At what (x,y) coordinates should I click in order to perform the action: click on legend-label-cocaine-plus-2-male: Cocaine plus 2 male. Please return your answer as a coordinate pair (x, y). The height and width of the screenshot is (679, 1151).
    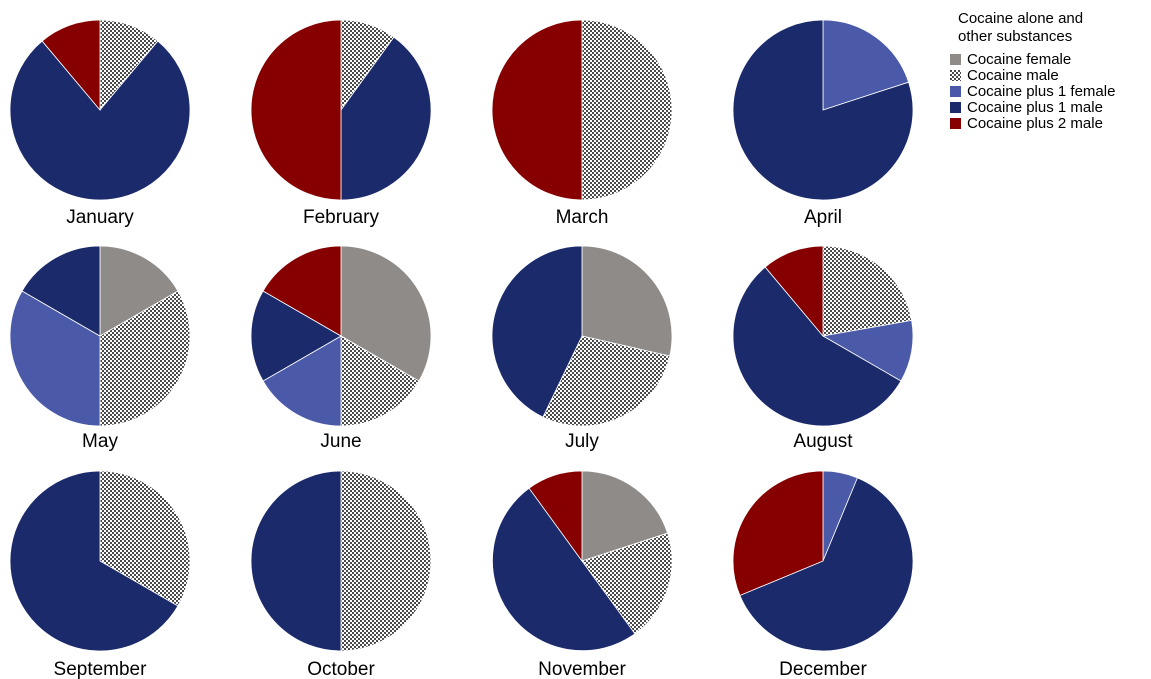
    Looking at the image, I should click on (1035, 123).